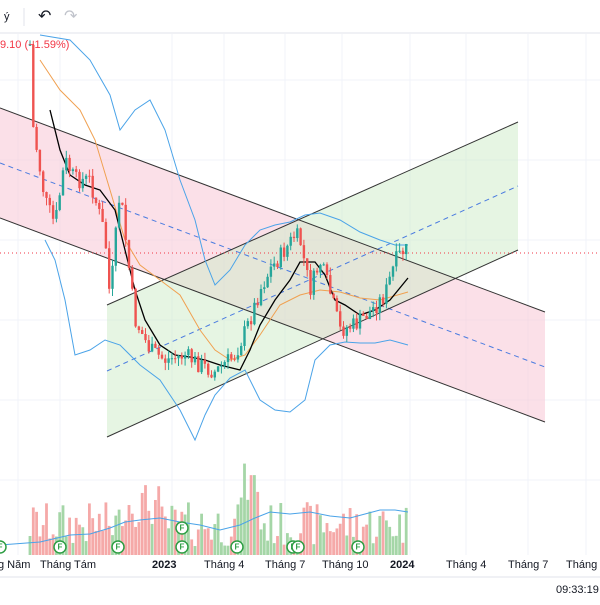 This screenshot has width=600, height=605. I want to click on redo-button: ↷, so click(71, 16).